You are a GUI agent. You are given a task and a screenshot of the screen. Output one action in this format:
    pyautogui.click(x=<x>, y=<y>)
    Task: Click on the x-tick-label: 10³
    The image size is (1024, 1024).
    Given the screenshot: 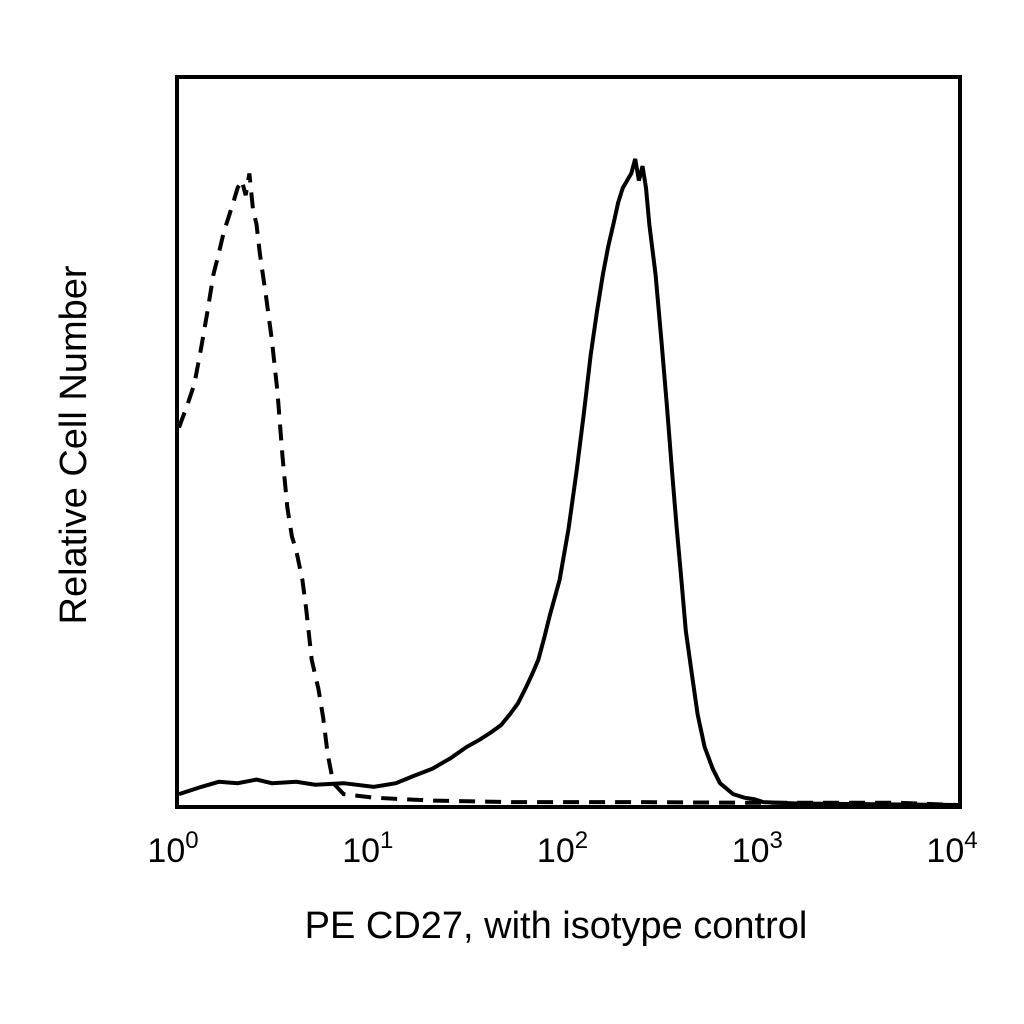 What is the action you would take?
    pyautogui.click(x=757, y=848)
    